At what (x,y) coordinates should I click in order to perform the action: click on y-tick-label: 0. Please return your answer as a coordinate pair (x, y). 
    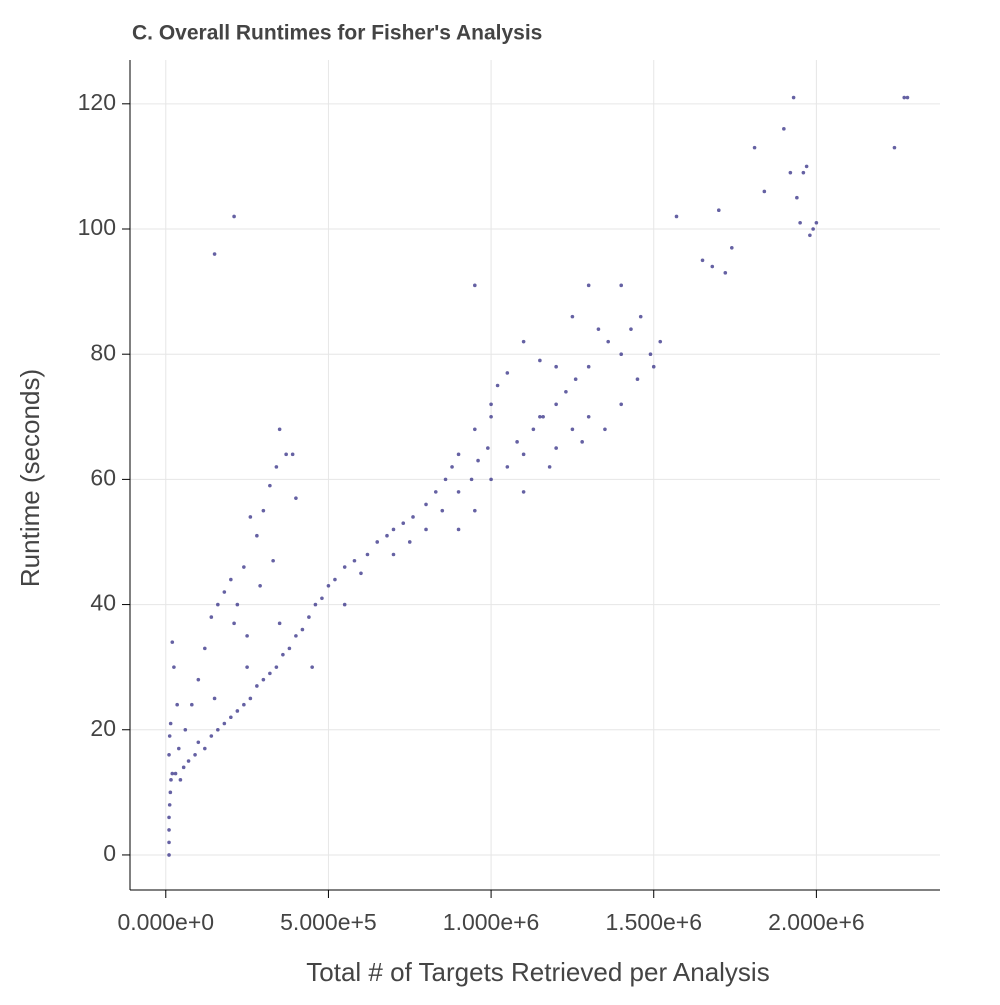
    Looking at the image, I should click on (109, 853).